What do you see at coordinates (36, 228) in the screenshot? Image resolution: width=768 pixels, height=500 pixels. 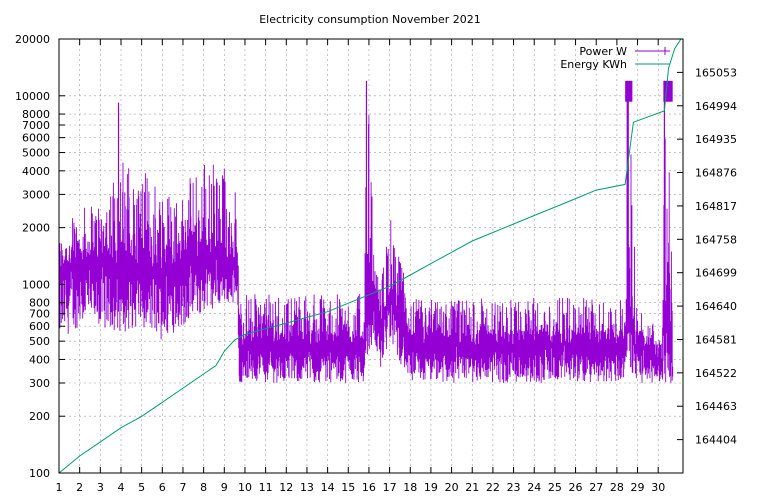 I see `y-tick-label: 2000` at bounding box center [36, 228].